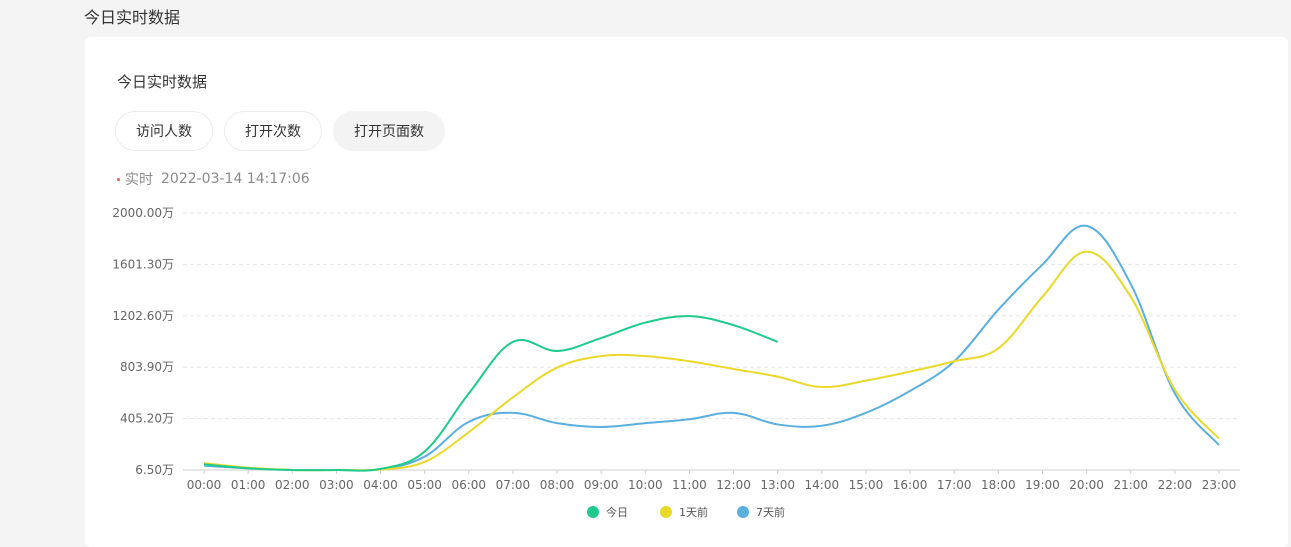  What do you see at coordinates (424, 485) in the screenshot?
I see `x-tick-label: 05:00` at bounding box center [424, 485].